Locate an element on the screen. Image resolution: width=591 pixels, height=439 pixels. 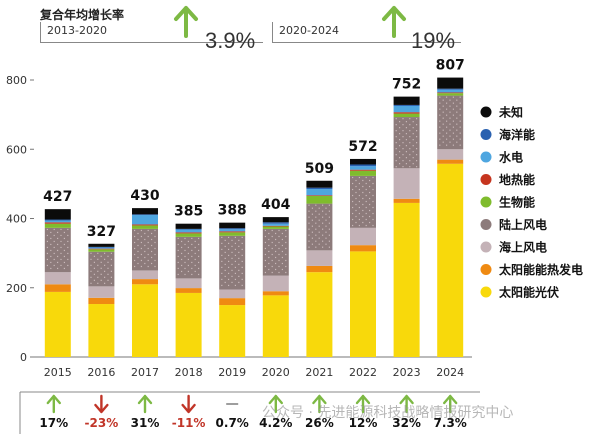
growth-label: 4.2% is located at coordinates (275, 423).